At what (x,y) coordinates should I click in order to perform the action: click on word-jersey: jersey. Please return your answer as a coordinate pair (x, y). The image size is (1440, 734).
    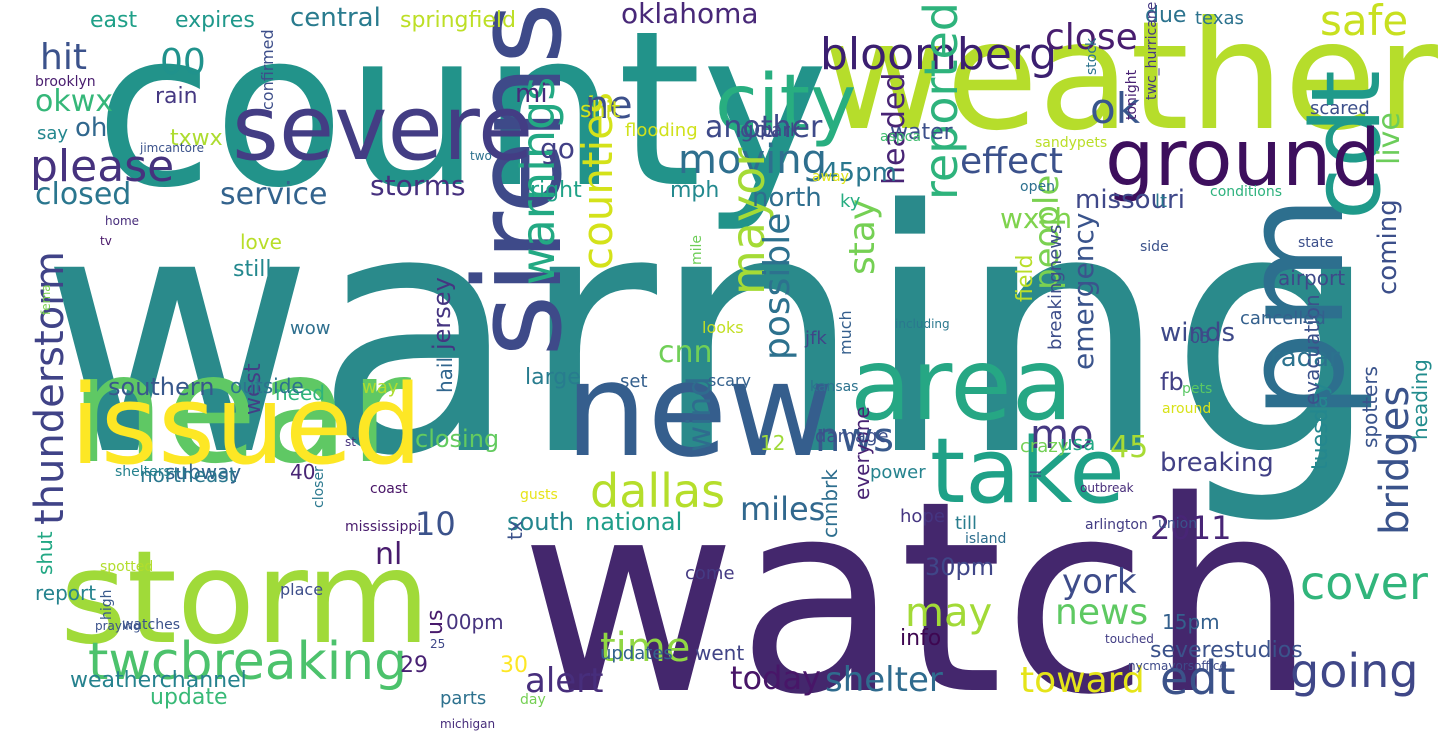
    Looking at the image, I should click on (442, 313).